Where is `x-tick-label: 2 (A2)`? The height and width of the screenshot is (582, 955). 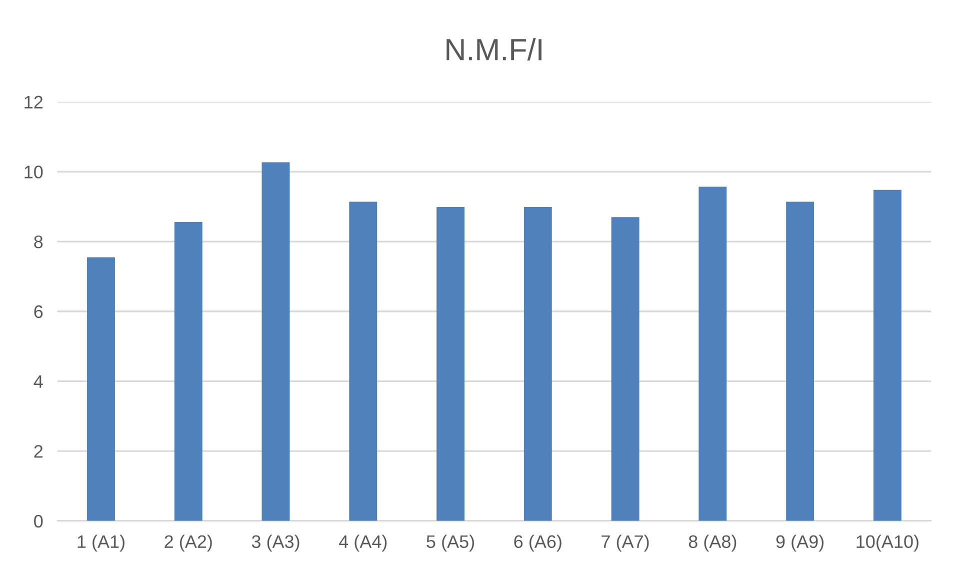 x-tick-label: 2 (A2) is located at coordinates (188, 543).